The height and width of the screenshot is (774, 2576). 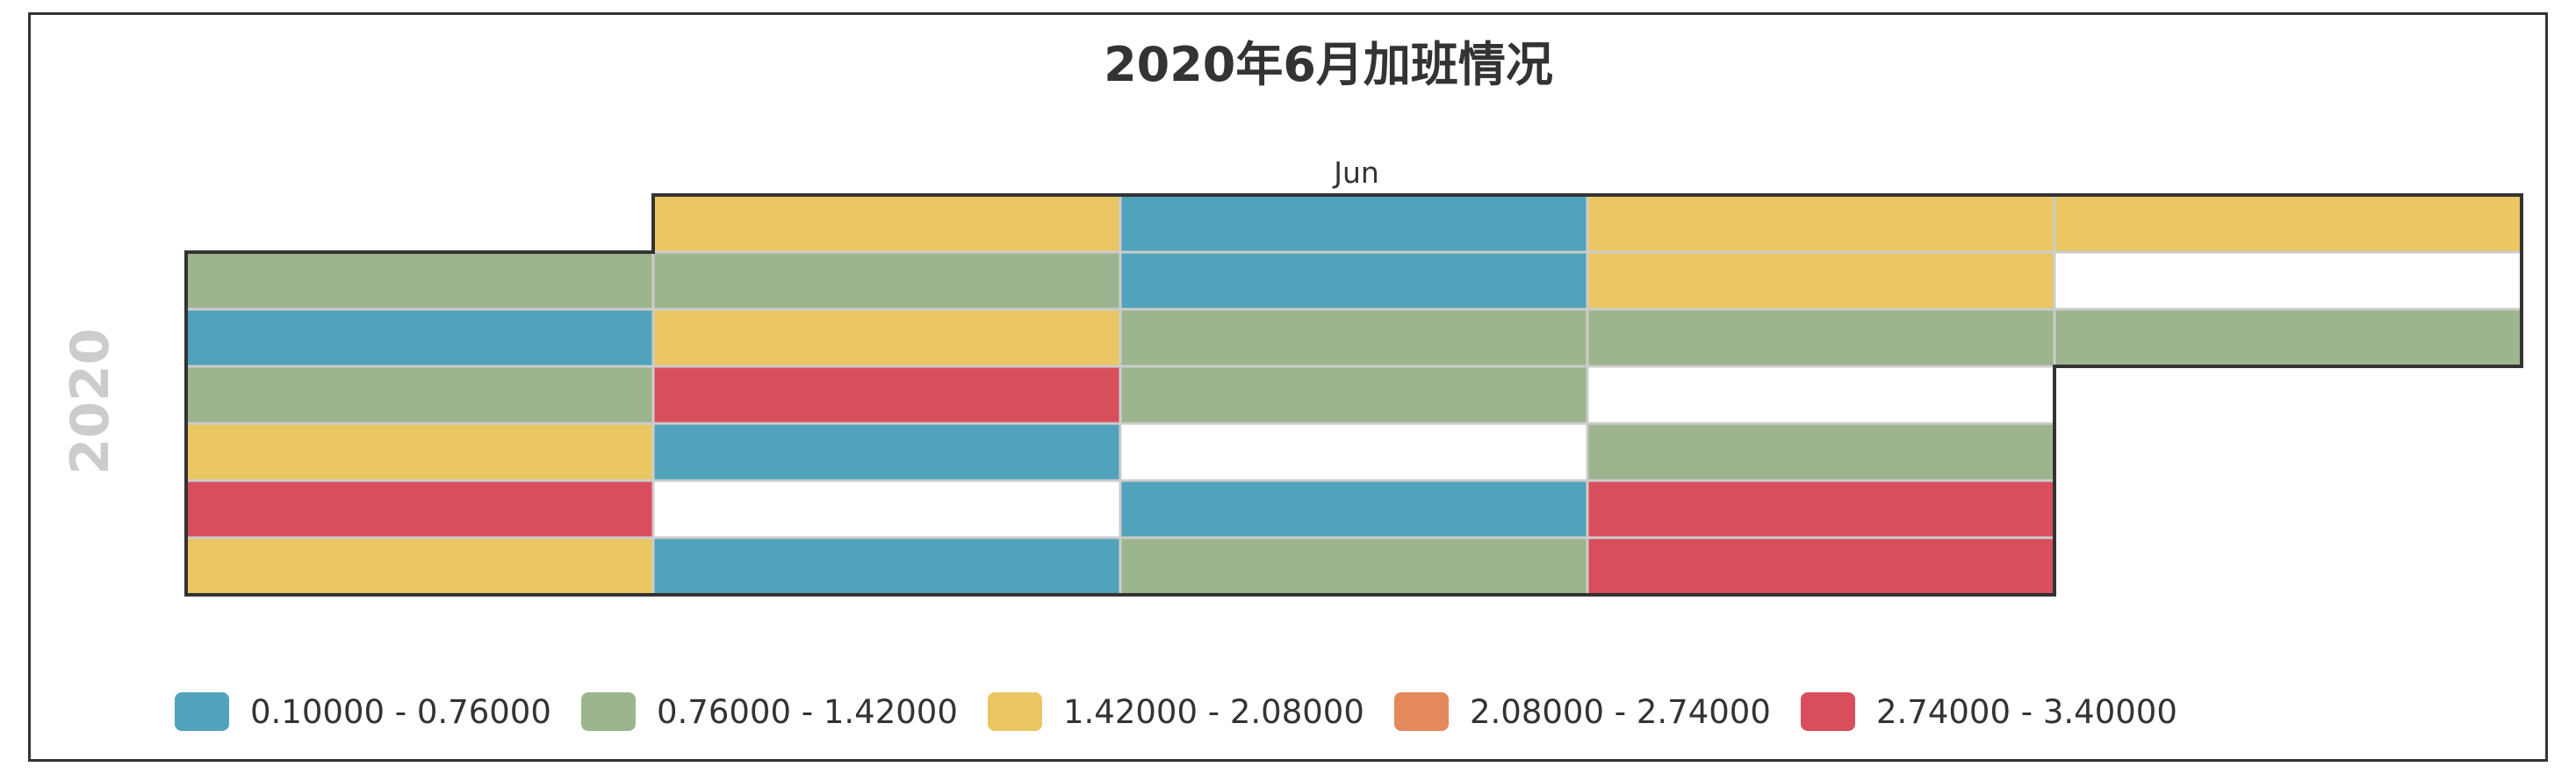 What do you see at coordinates (400, 712) in the screenshot?
I see `legend-label-1: 0.10000 - 0.76000` at bounding box center [400, 712].